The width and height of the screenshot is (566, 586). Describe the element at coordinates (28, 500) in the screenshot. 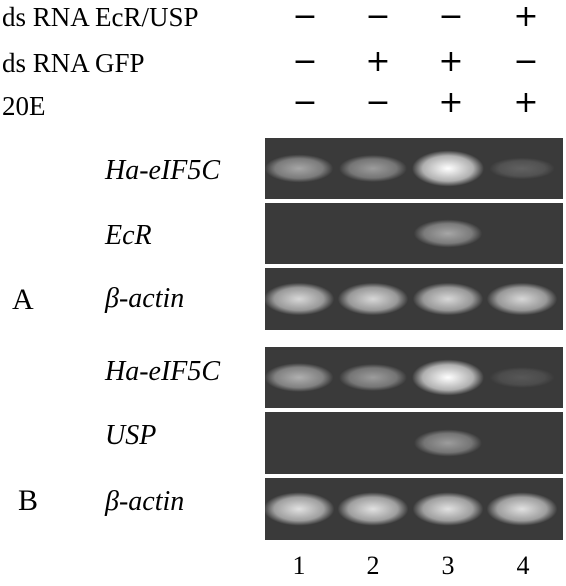

I see `panel-letter: B` at that location.